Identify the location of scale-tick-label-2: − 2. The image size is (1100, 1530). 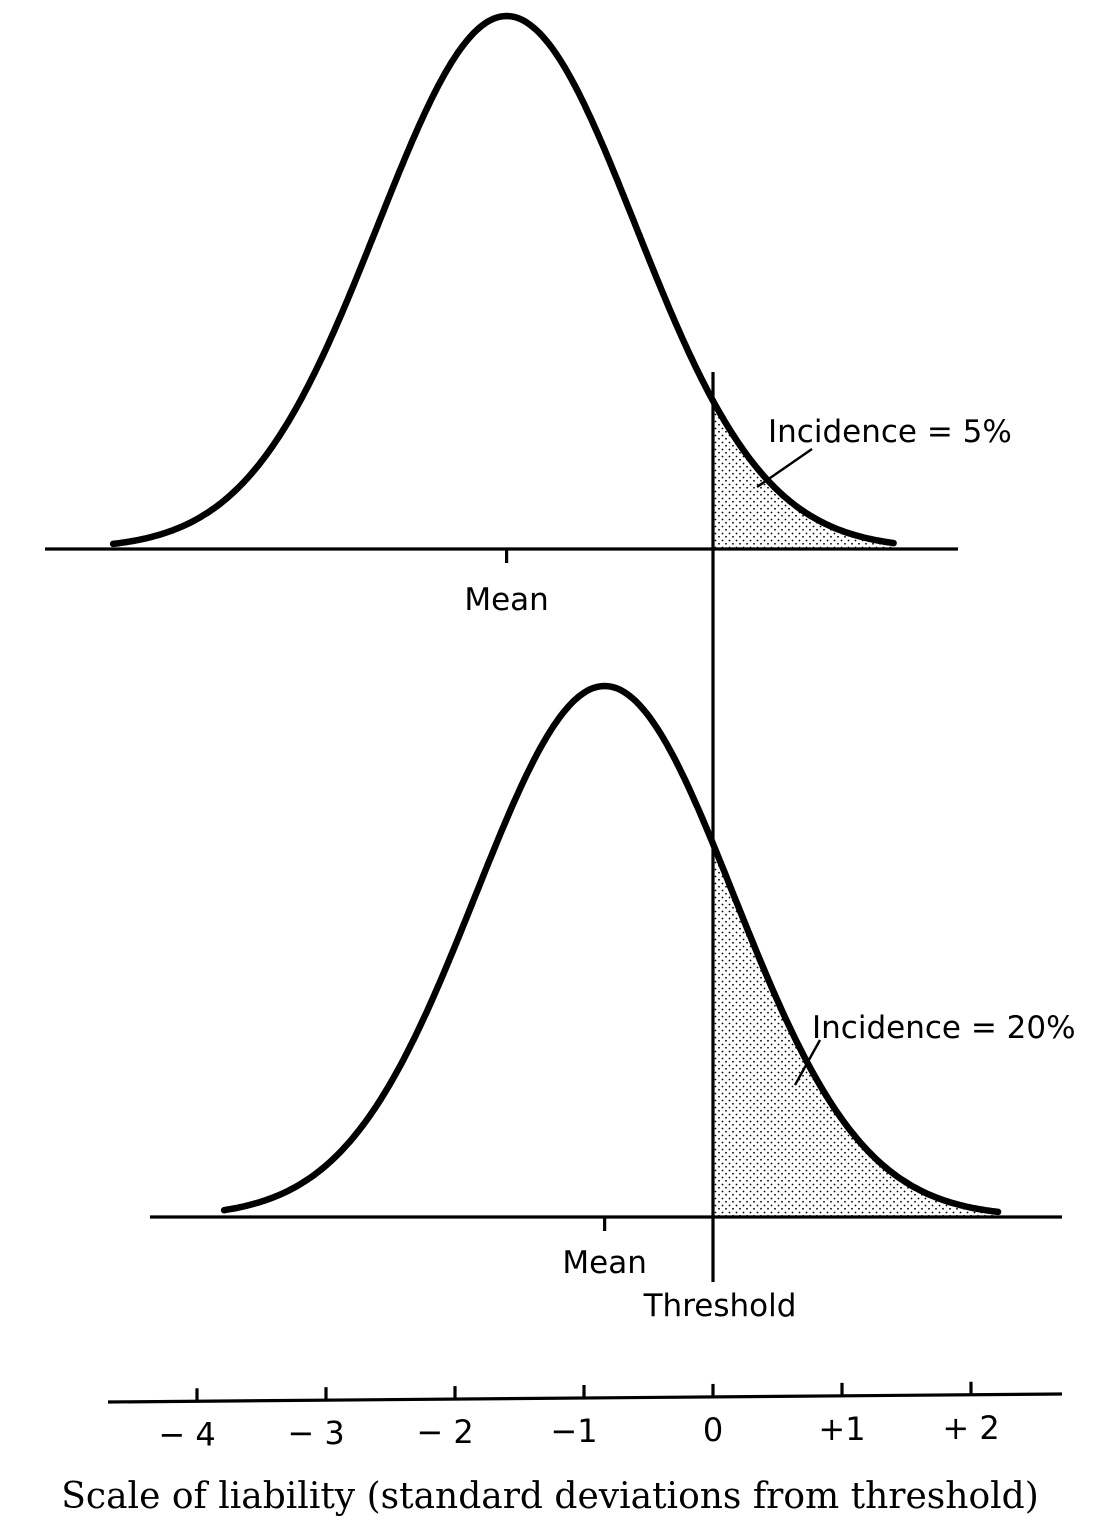
(444, 1432).